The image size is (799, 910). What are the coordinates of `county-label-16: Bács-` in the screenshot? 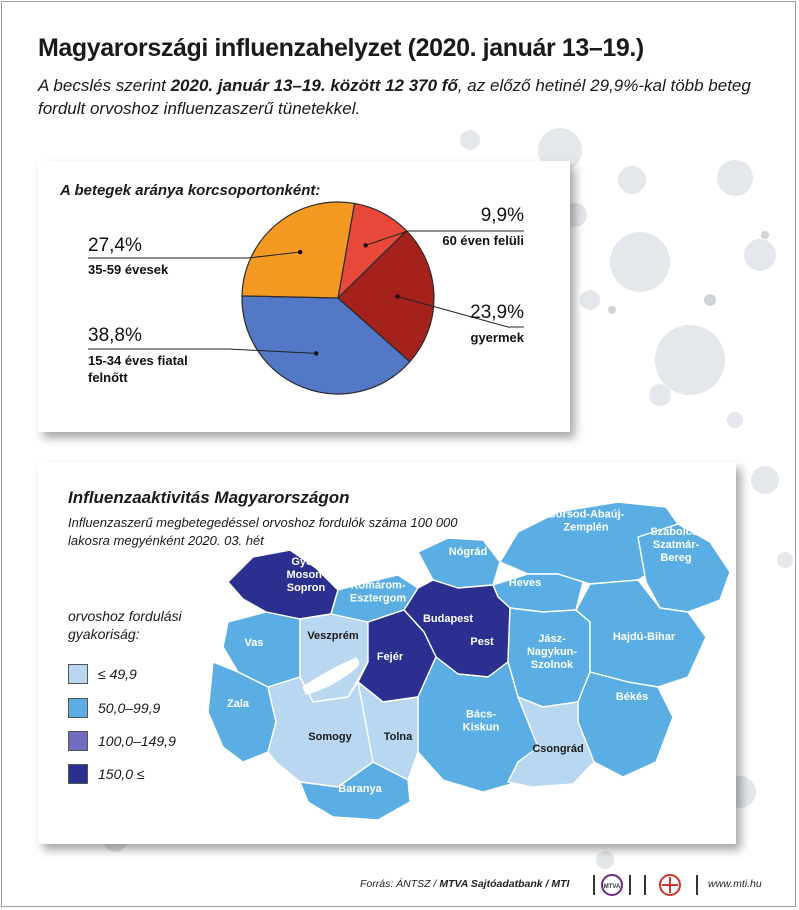 It's located at (481, 715).